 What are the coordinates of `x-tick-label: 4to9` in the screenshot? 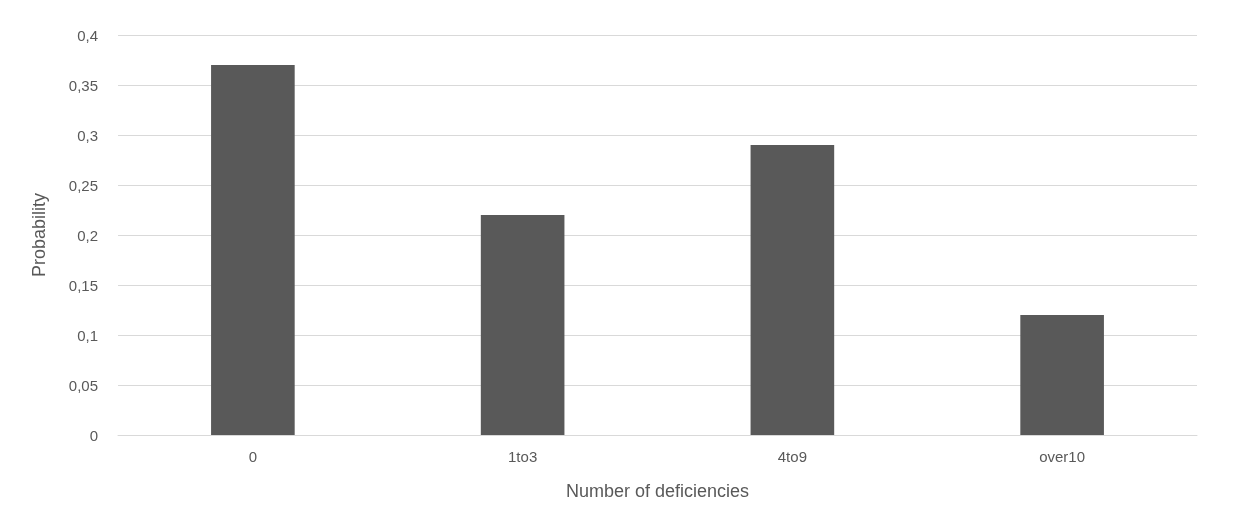 It's located at (792, 456).